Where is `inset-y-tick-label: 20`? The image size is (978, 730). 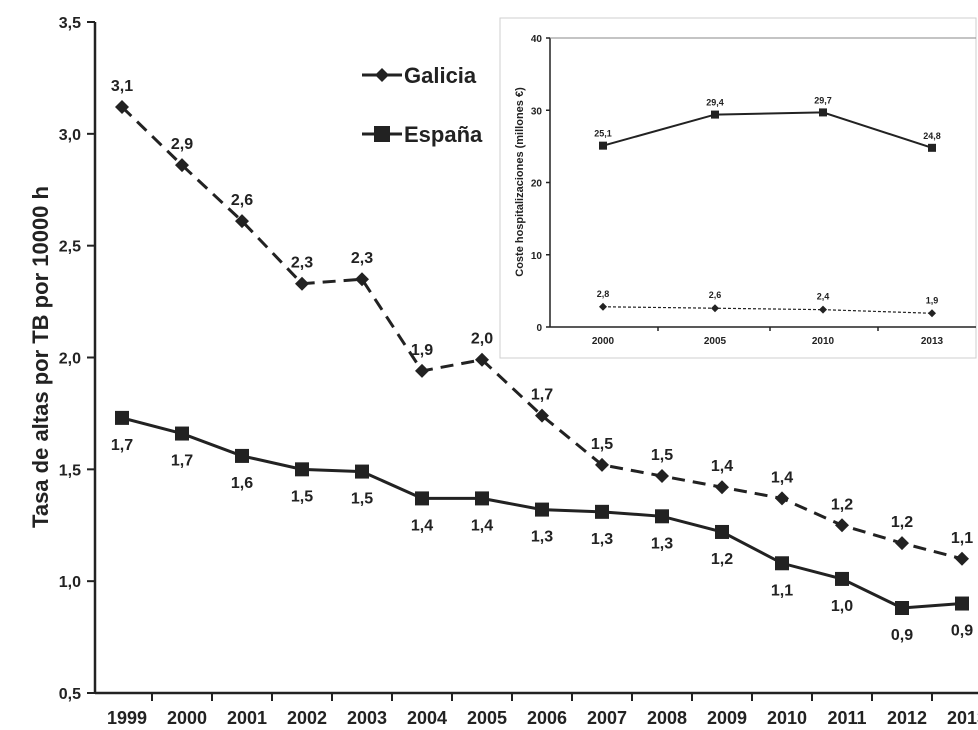 inset-y-tick-label: 20 is located at coordinates (537, 184).